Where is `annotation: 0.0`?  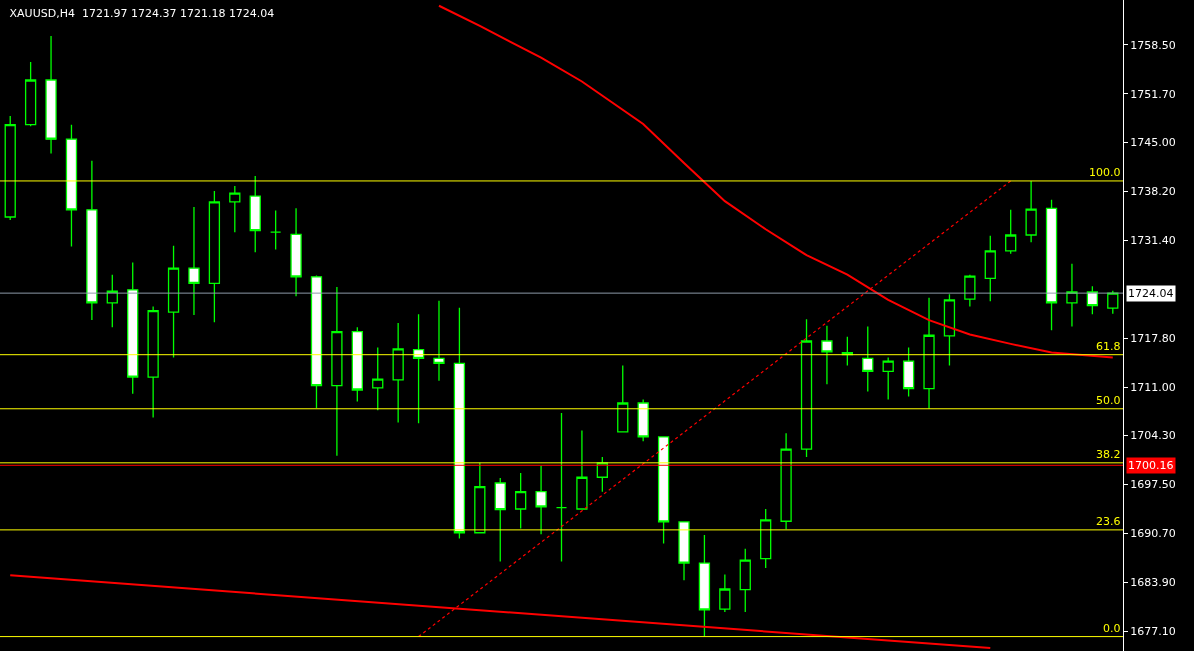
annotation: 0.0 is located at coordinates (1112, 628).